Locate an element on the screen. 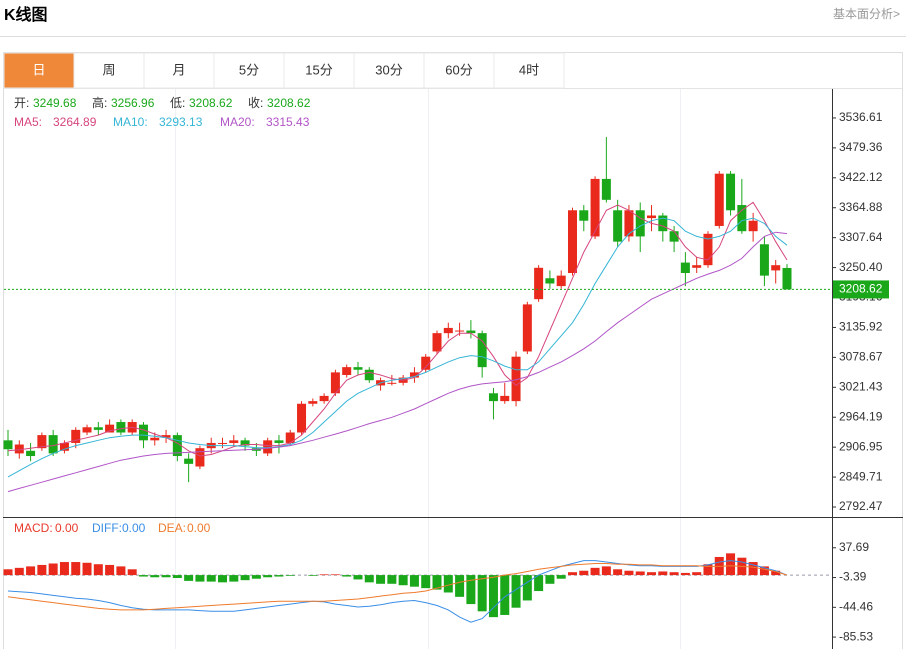 The width and height of the screenshot is (906, 654). y-tick-label: -44.46 is located at coordinates (856, 606).